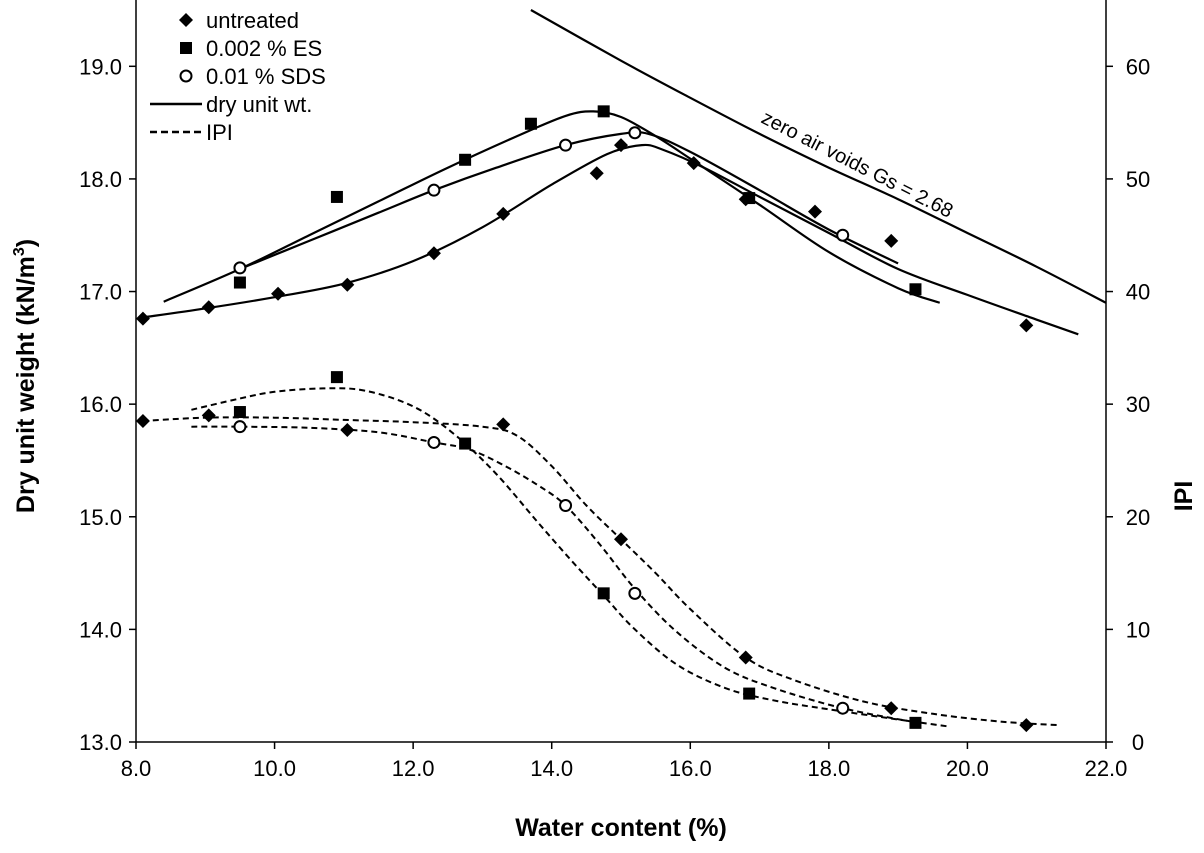 This screenshot has width=1204, height=853. I want to click on x-tick-label: 18.0, so click(828, 768).